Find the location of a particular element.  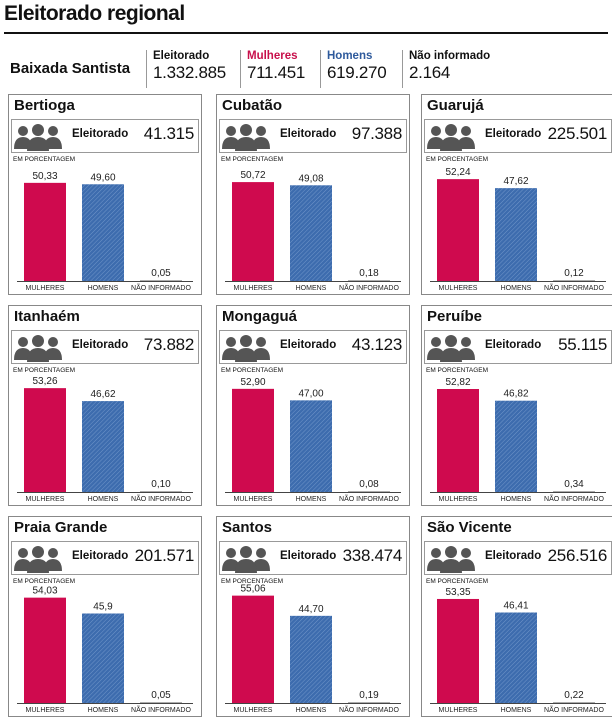

data-label: 47,00 is located at coordinates (310, 393).